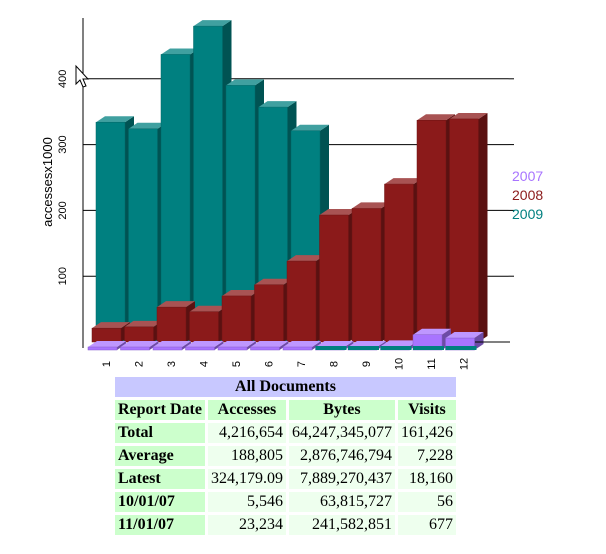 The height and width of the screenshot is (554, 606). I want to click on x-tick-label: 1, so click(107, 364).